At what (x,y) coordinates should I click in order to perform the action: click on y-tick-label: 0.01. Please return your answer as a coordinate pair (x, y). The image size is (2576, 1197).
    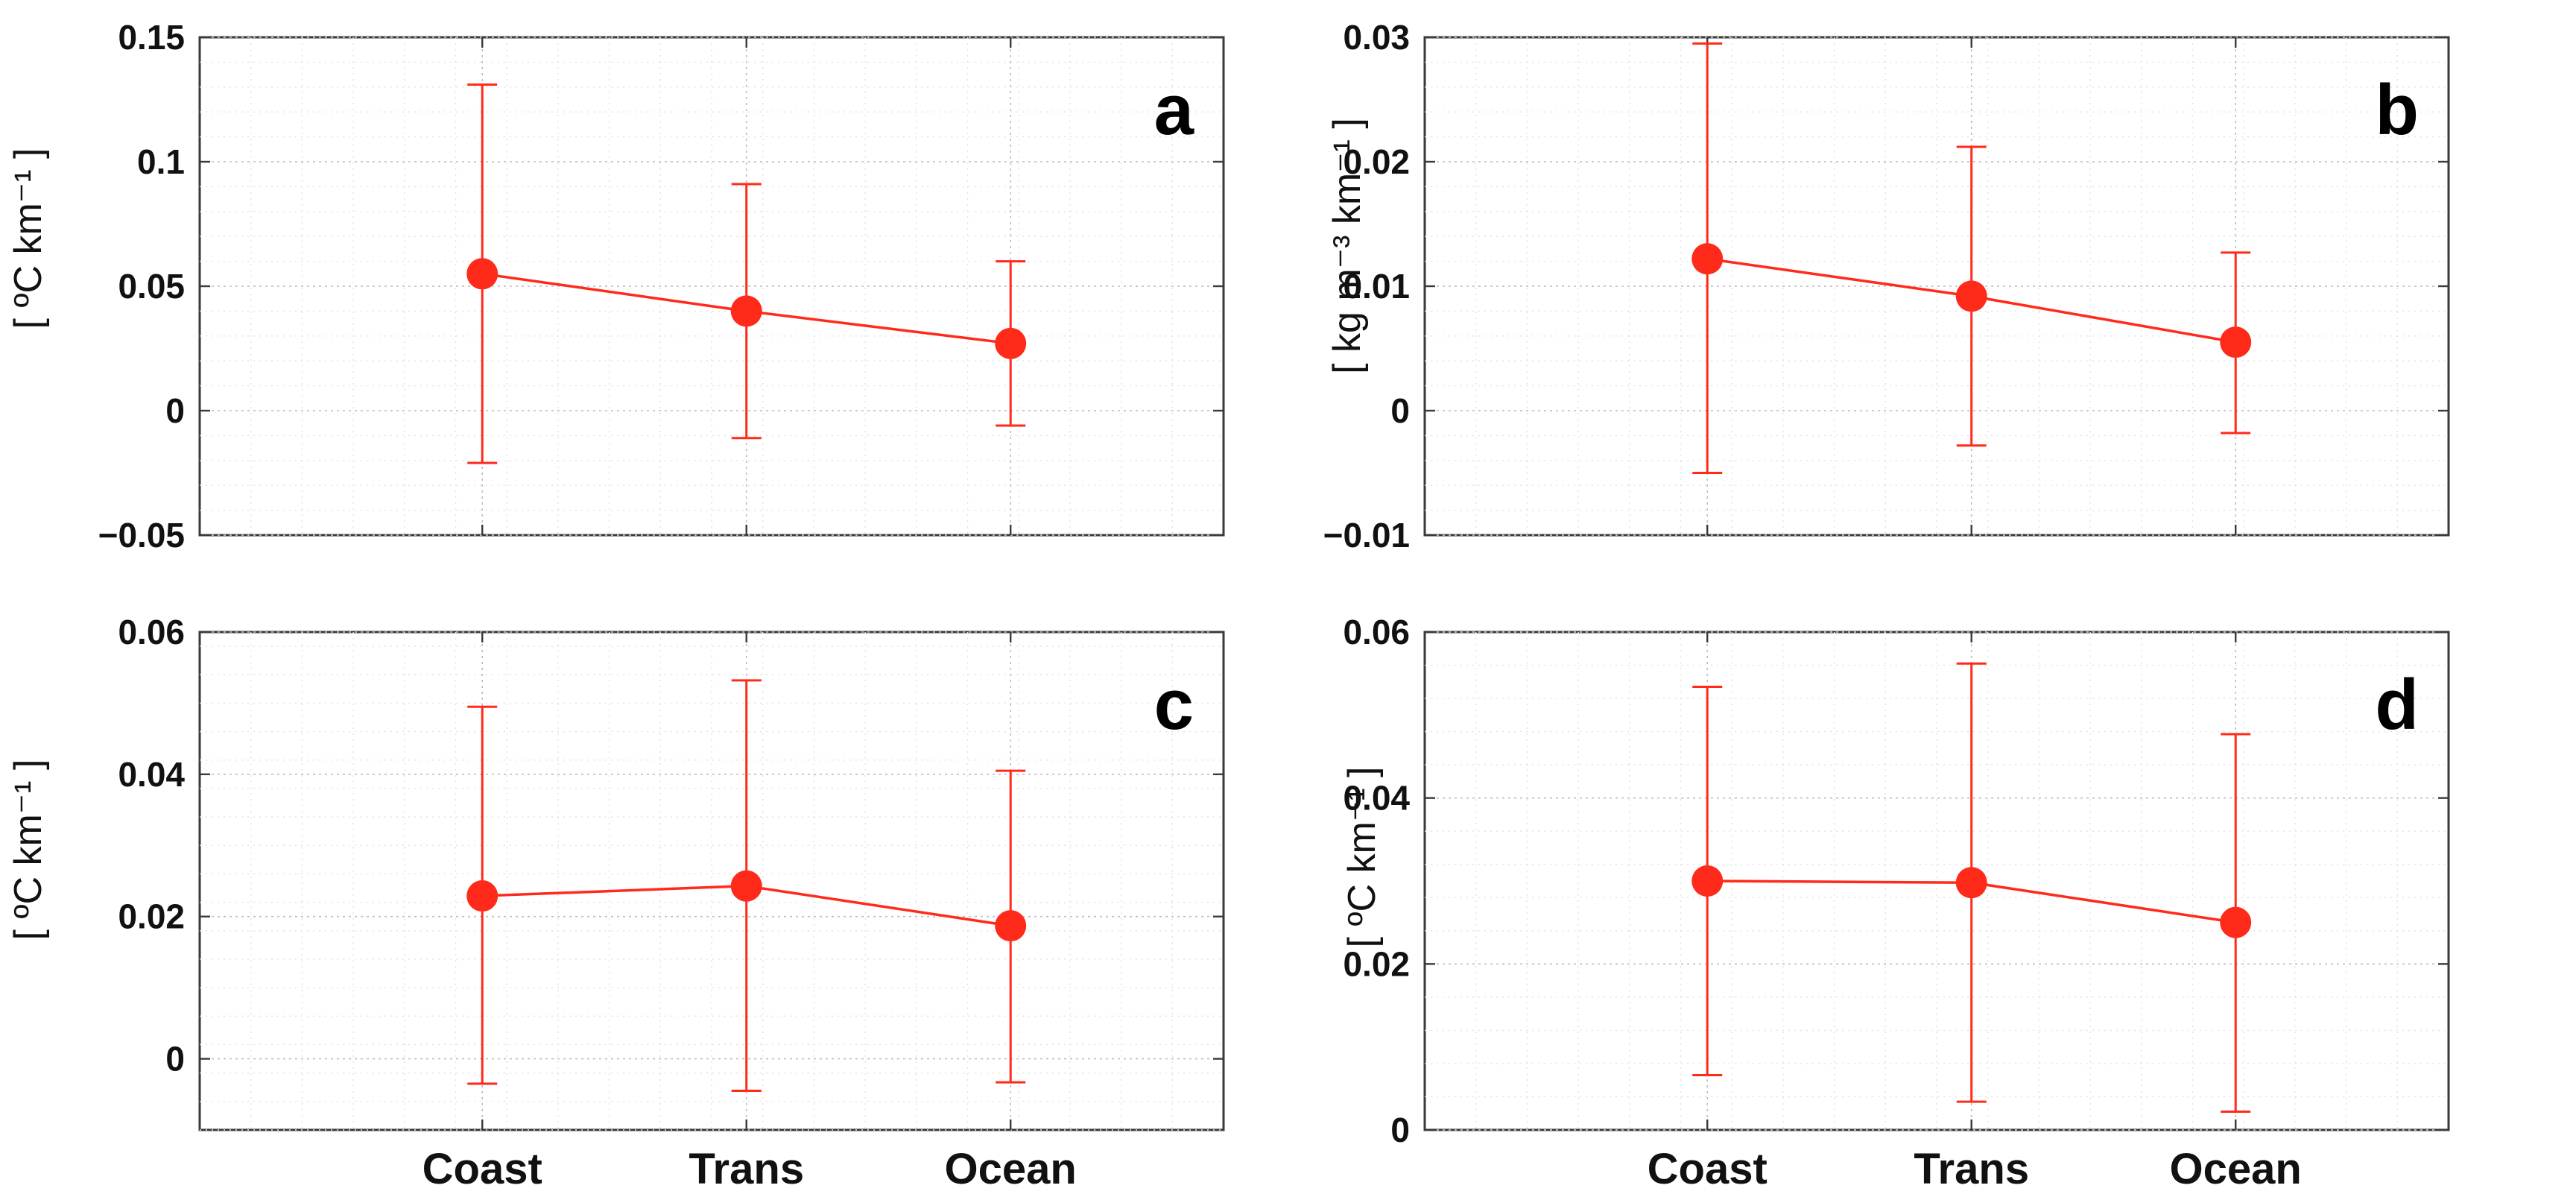
    Looking at the image, I should click on (1376, 286).